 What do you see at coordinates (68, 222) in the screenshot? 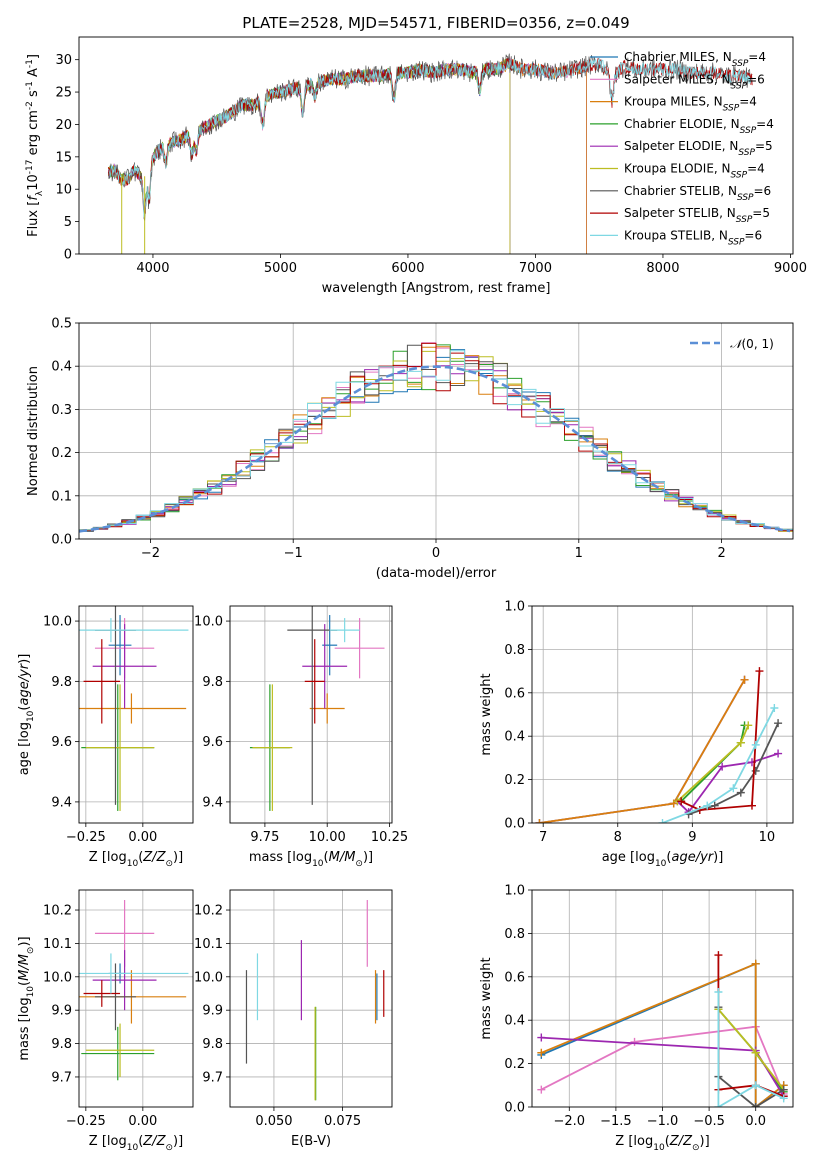
I see `y-tick-label: 5` at bounding box center [68, 222].